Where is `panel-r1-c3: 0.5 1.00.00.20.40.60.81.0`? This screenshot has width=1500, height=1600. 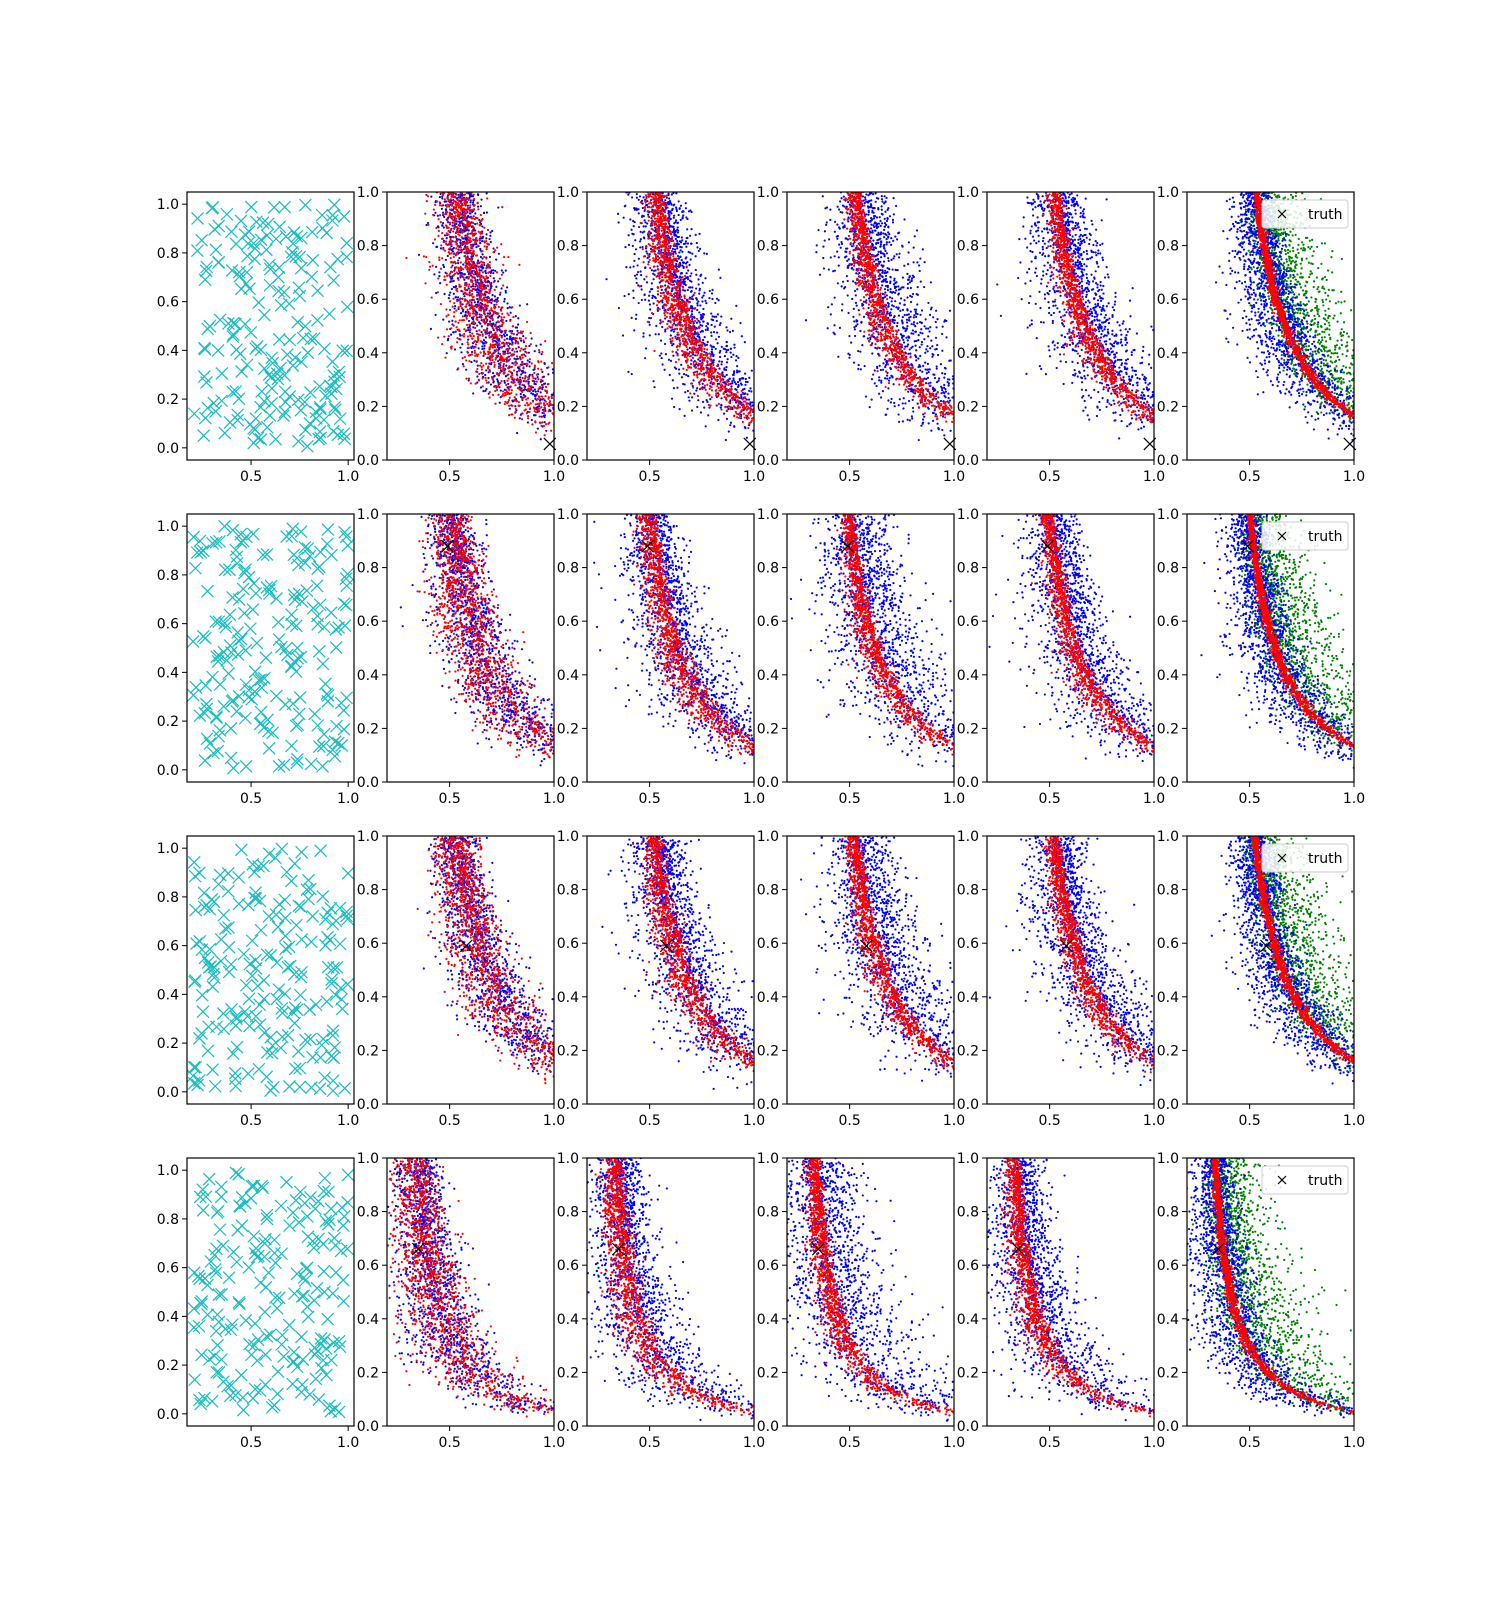
panel-r1-c3: 0.5 1.00.00.20.40.60.81.0 is located at coordinates (753, 335).